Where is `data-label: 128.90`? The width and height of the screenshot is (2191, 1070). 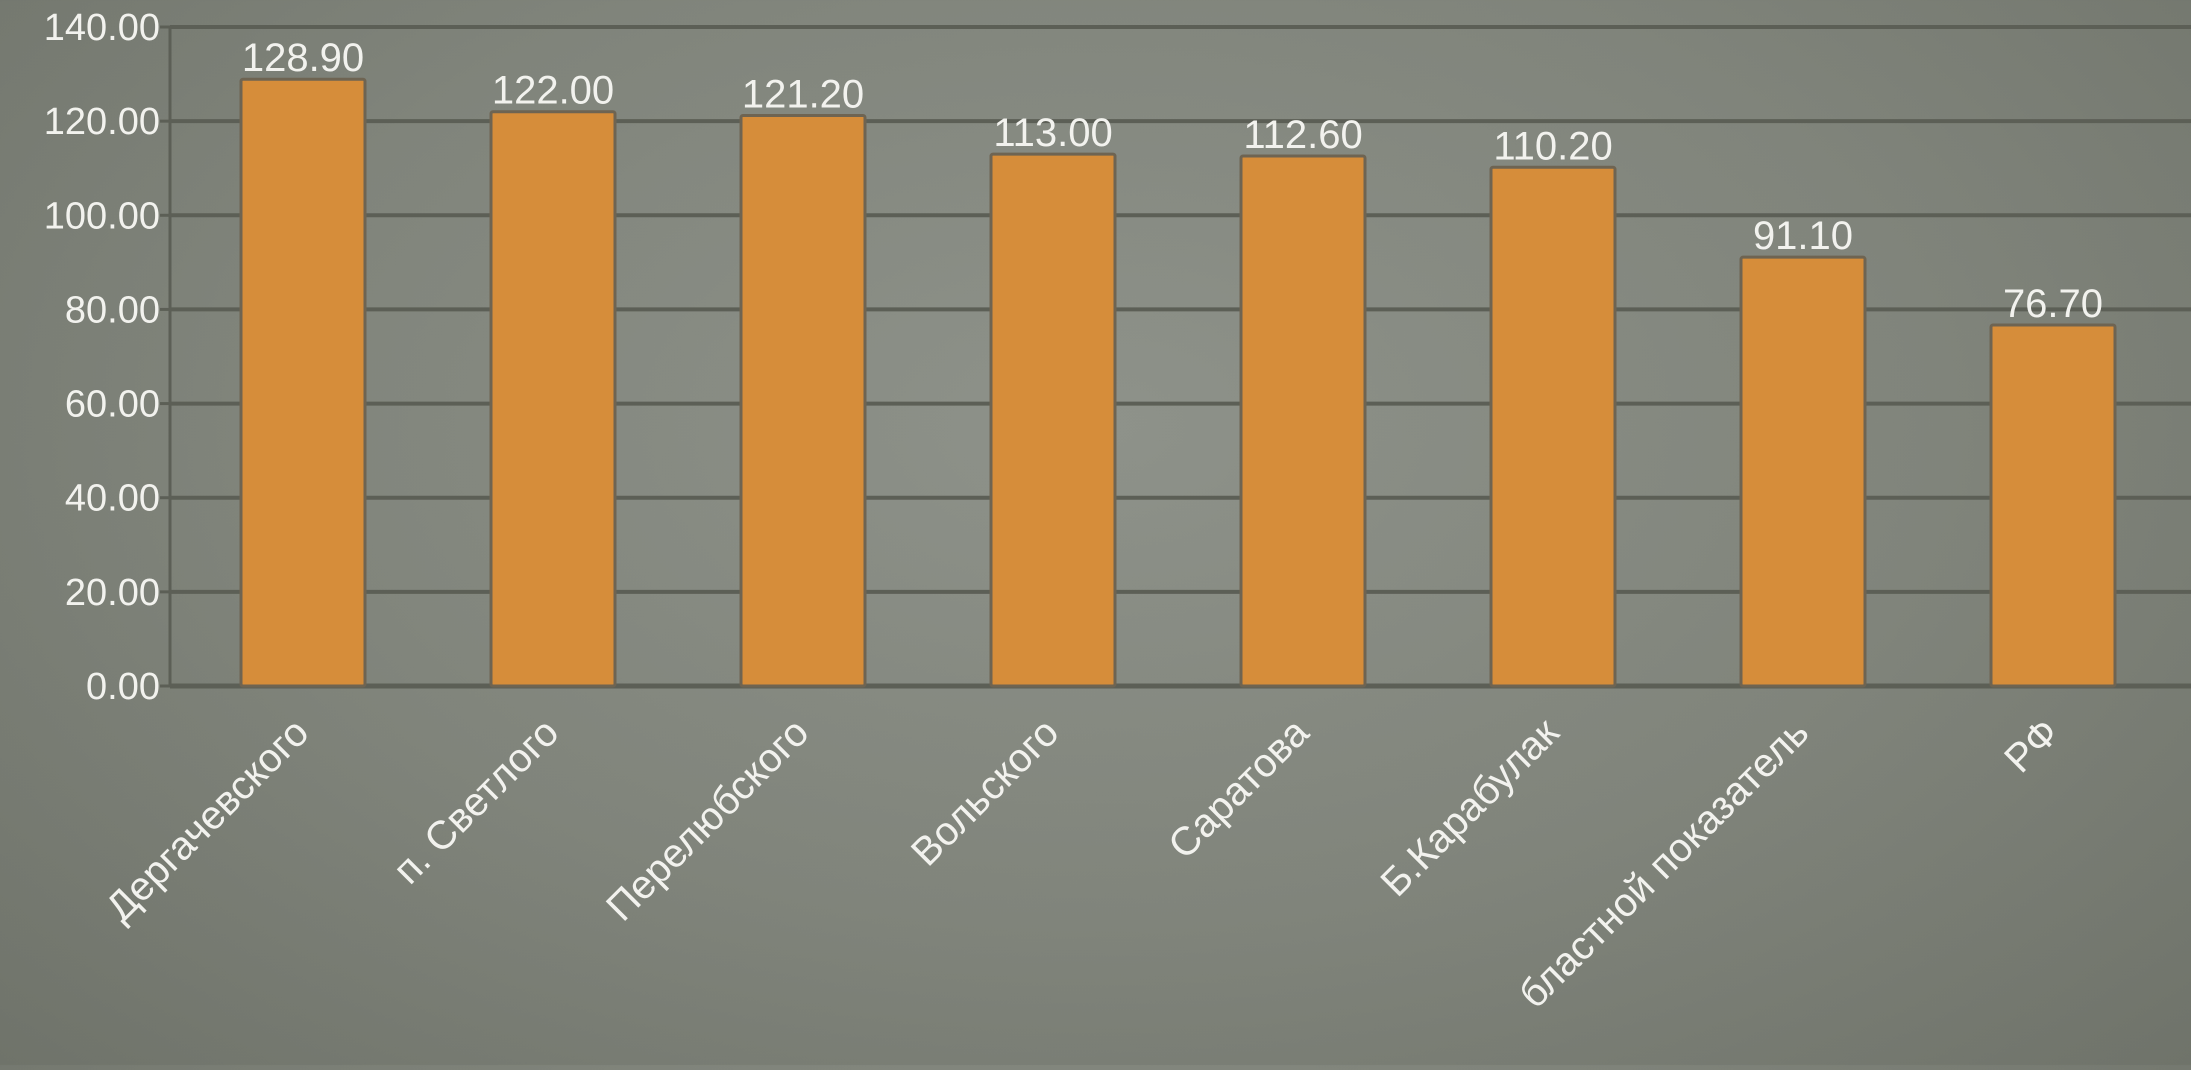 data-label: 128.90 is located at coordinates (303, 58).